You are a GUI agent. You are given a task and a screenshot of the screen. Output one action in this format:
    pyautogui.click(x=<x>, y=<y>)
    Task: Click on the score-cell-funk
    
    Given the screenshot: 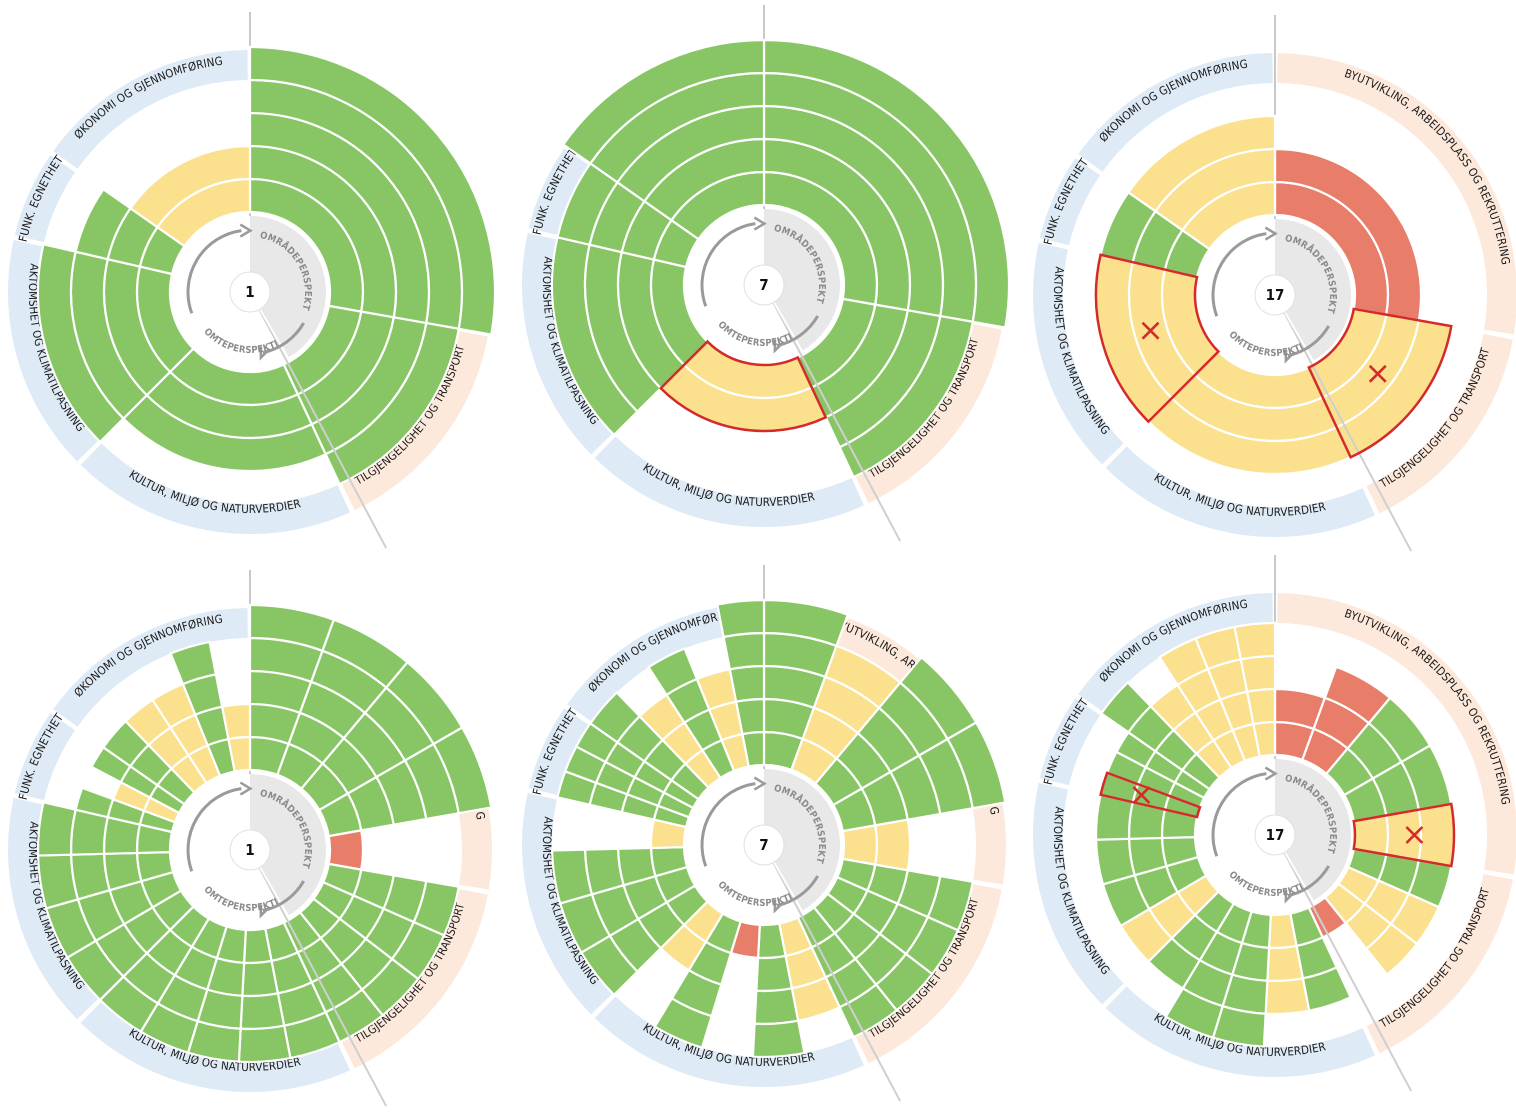 What is the action you would take?
    pyautogui.click(x=103, y=224)
    